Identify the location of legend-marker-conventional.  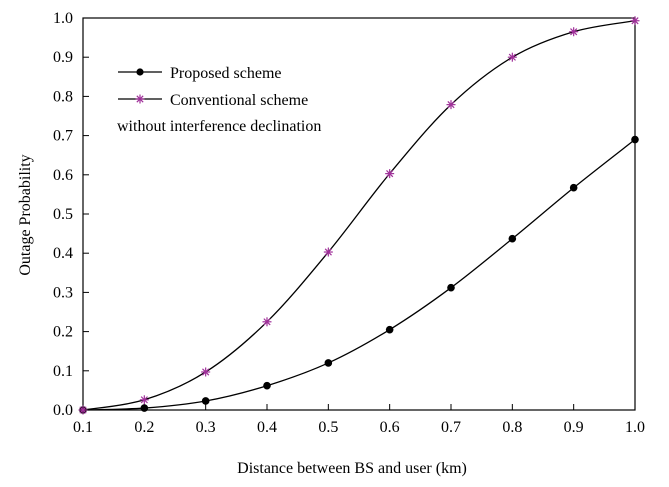
(140, 99).